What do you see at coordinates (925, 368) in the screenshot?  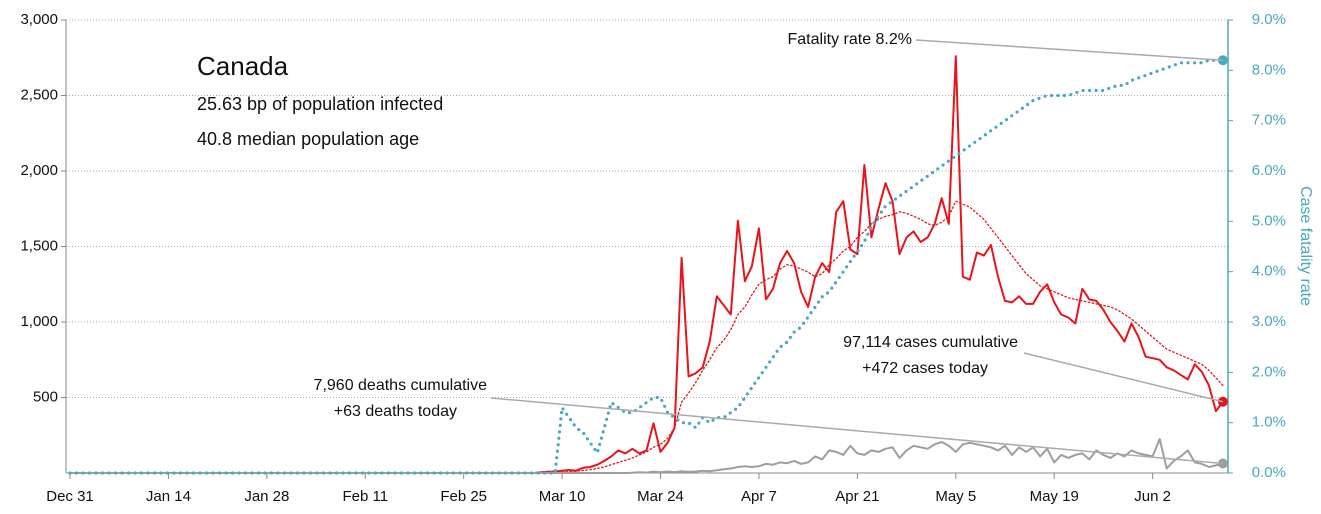 I see `annotation: +472 cases today` at bounding box center [925, 368].